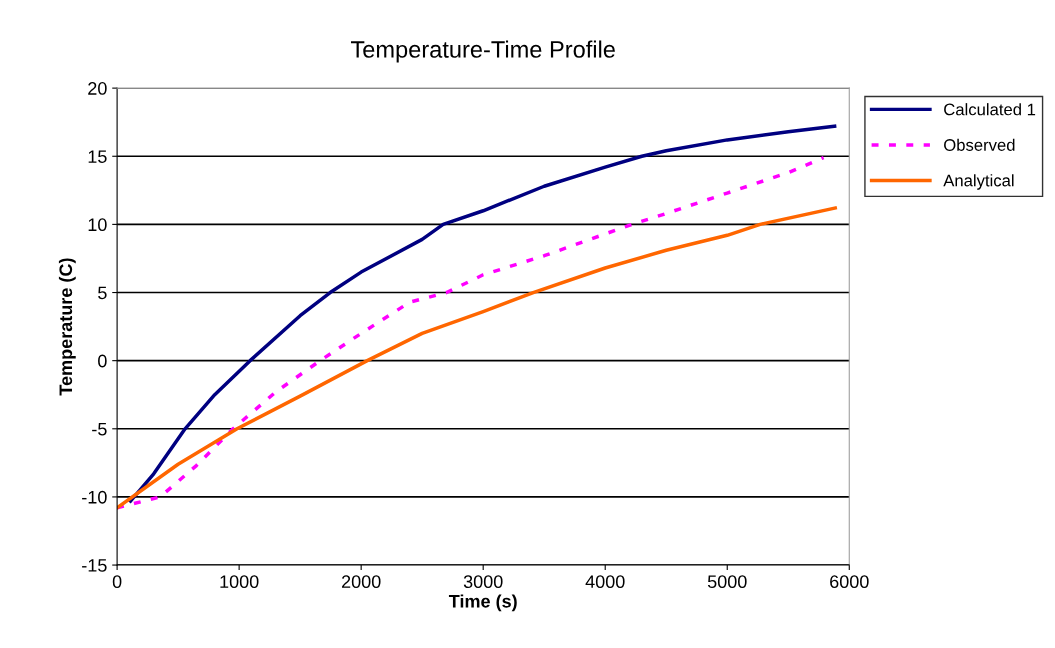  I want to click on y-tick-label: 10, so click(97, 225).